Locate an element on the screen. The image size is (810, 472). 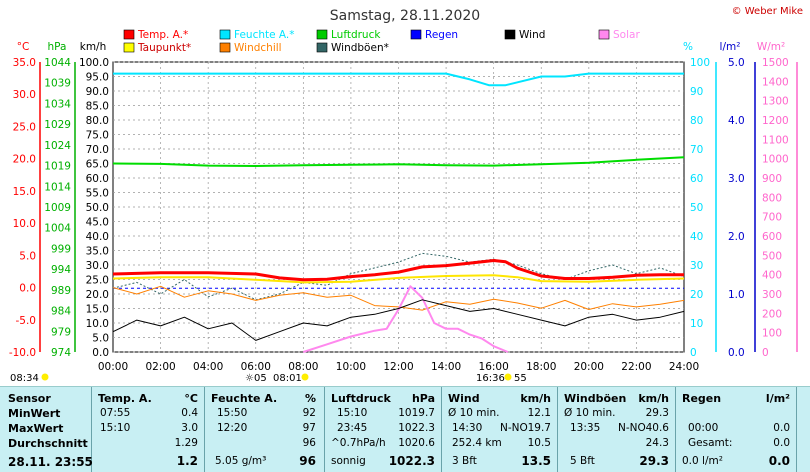
tick-solar: 1500 is located at coordinates (775, 63).